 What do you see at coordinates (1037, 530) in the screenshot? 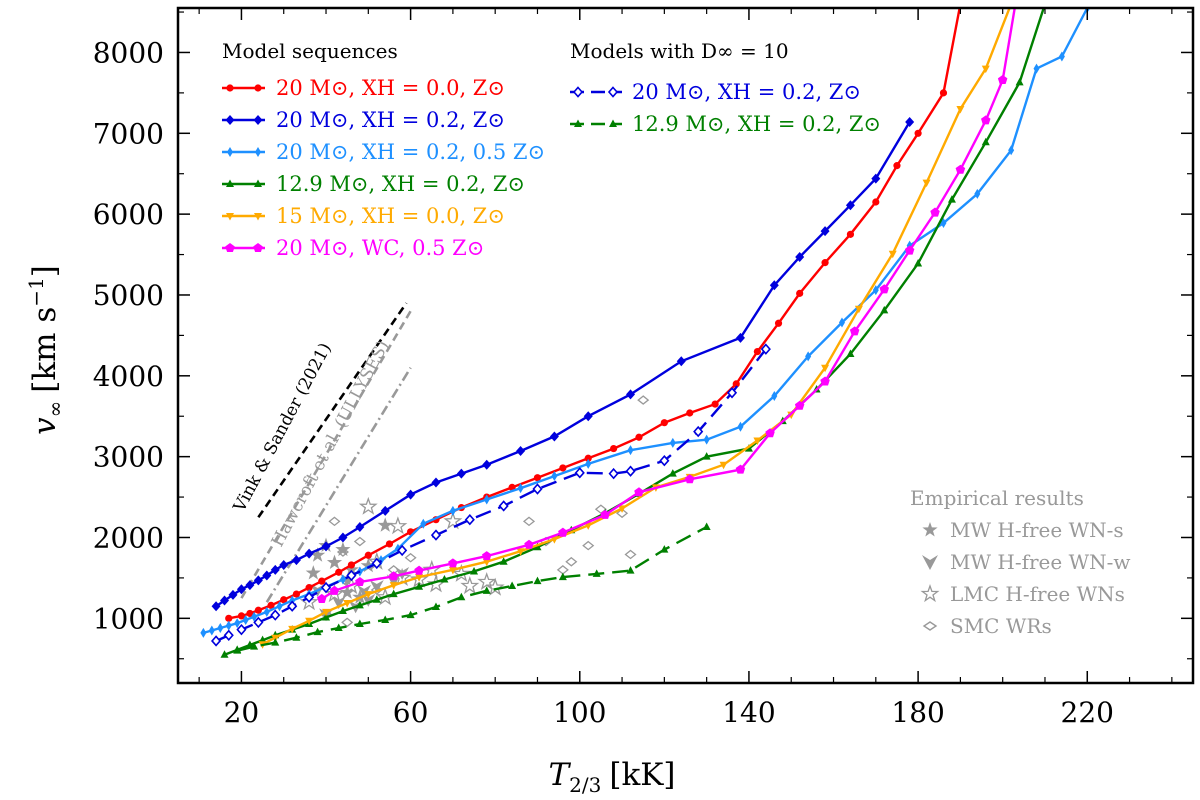
I see `legend-empirical-label: MW H-free WN-s` at bounding box center [1037, 530].